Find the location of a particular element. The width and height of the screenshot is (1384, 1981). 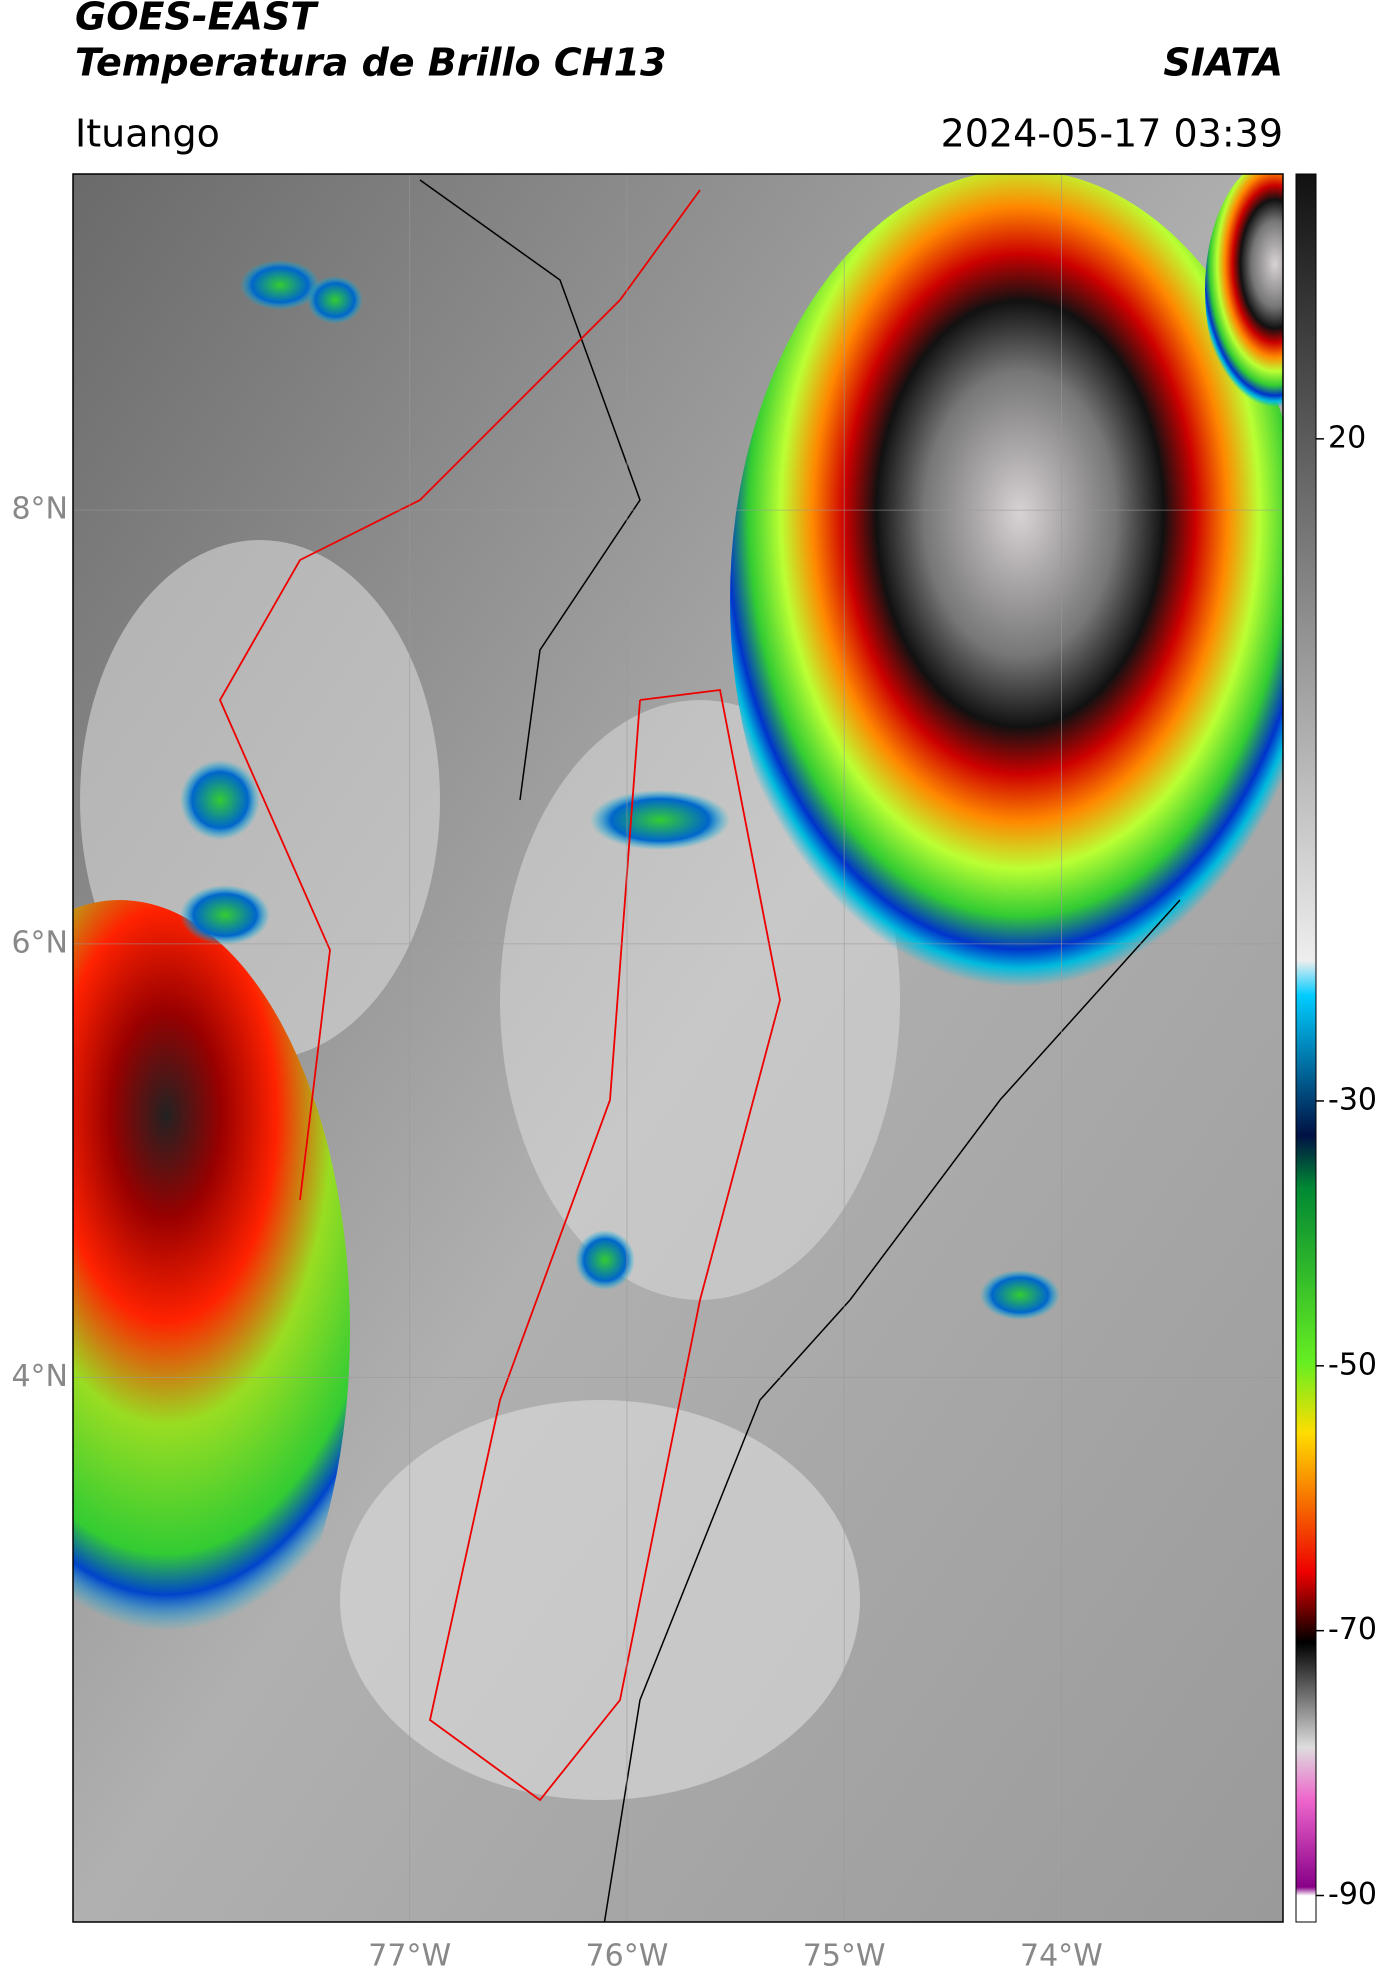

y-tick-label: 6°N is located at coordinates (39, 942).